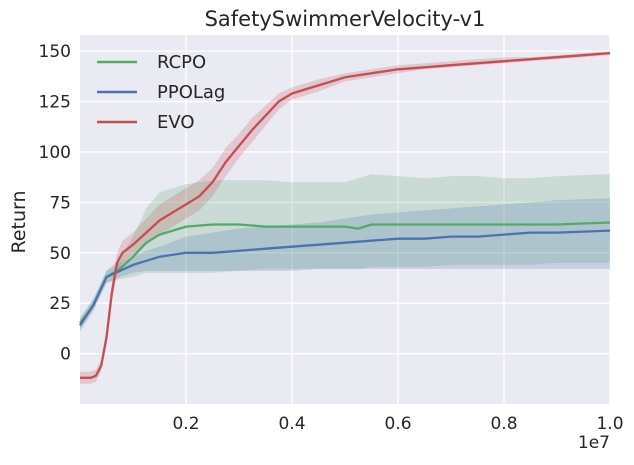 The image size is (634, 465). What do you see at coordinates (191, 92) in the screenshot?
I see `legend-label-ppolag: PPOLag` at bounding box center [191, 92].